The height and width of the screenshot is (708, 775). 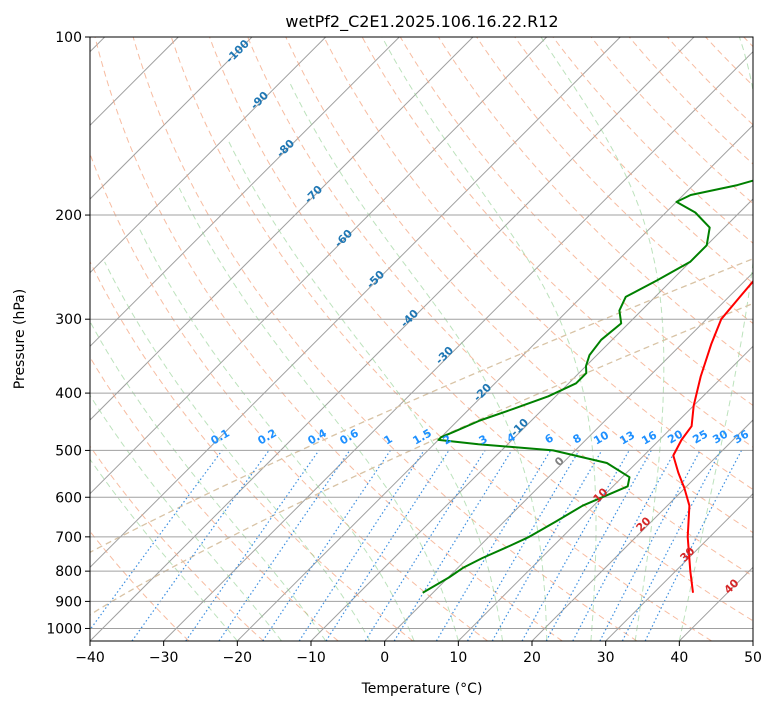 I want to click on x-tick-label: 50, so click(x=753, y=658).